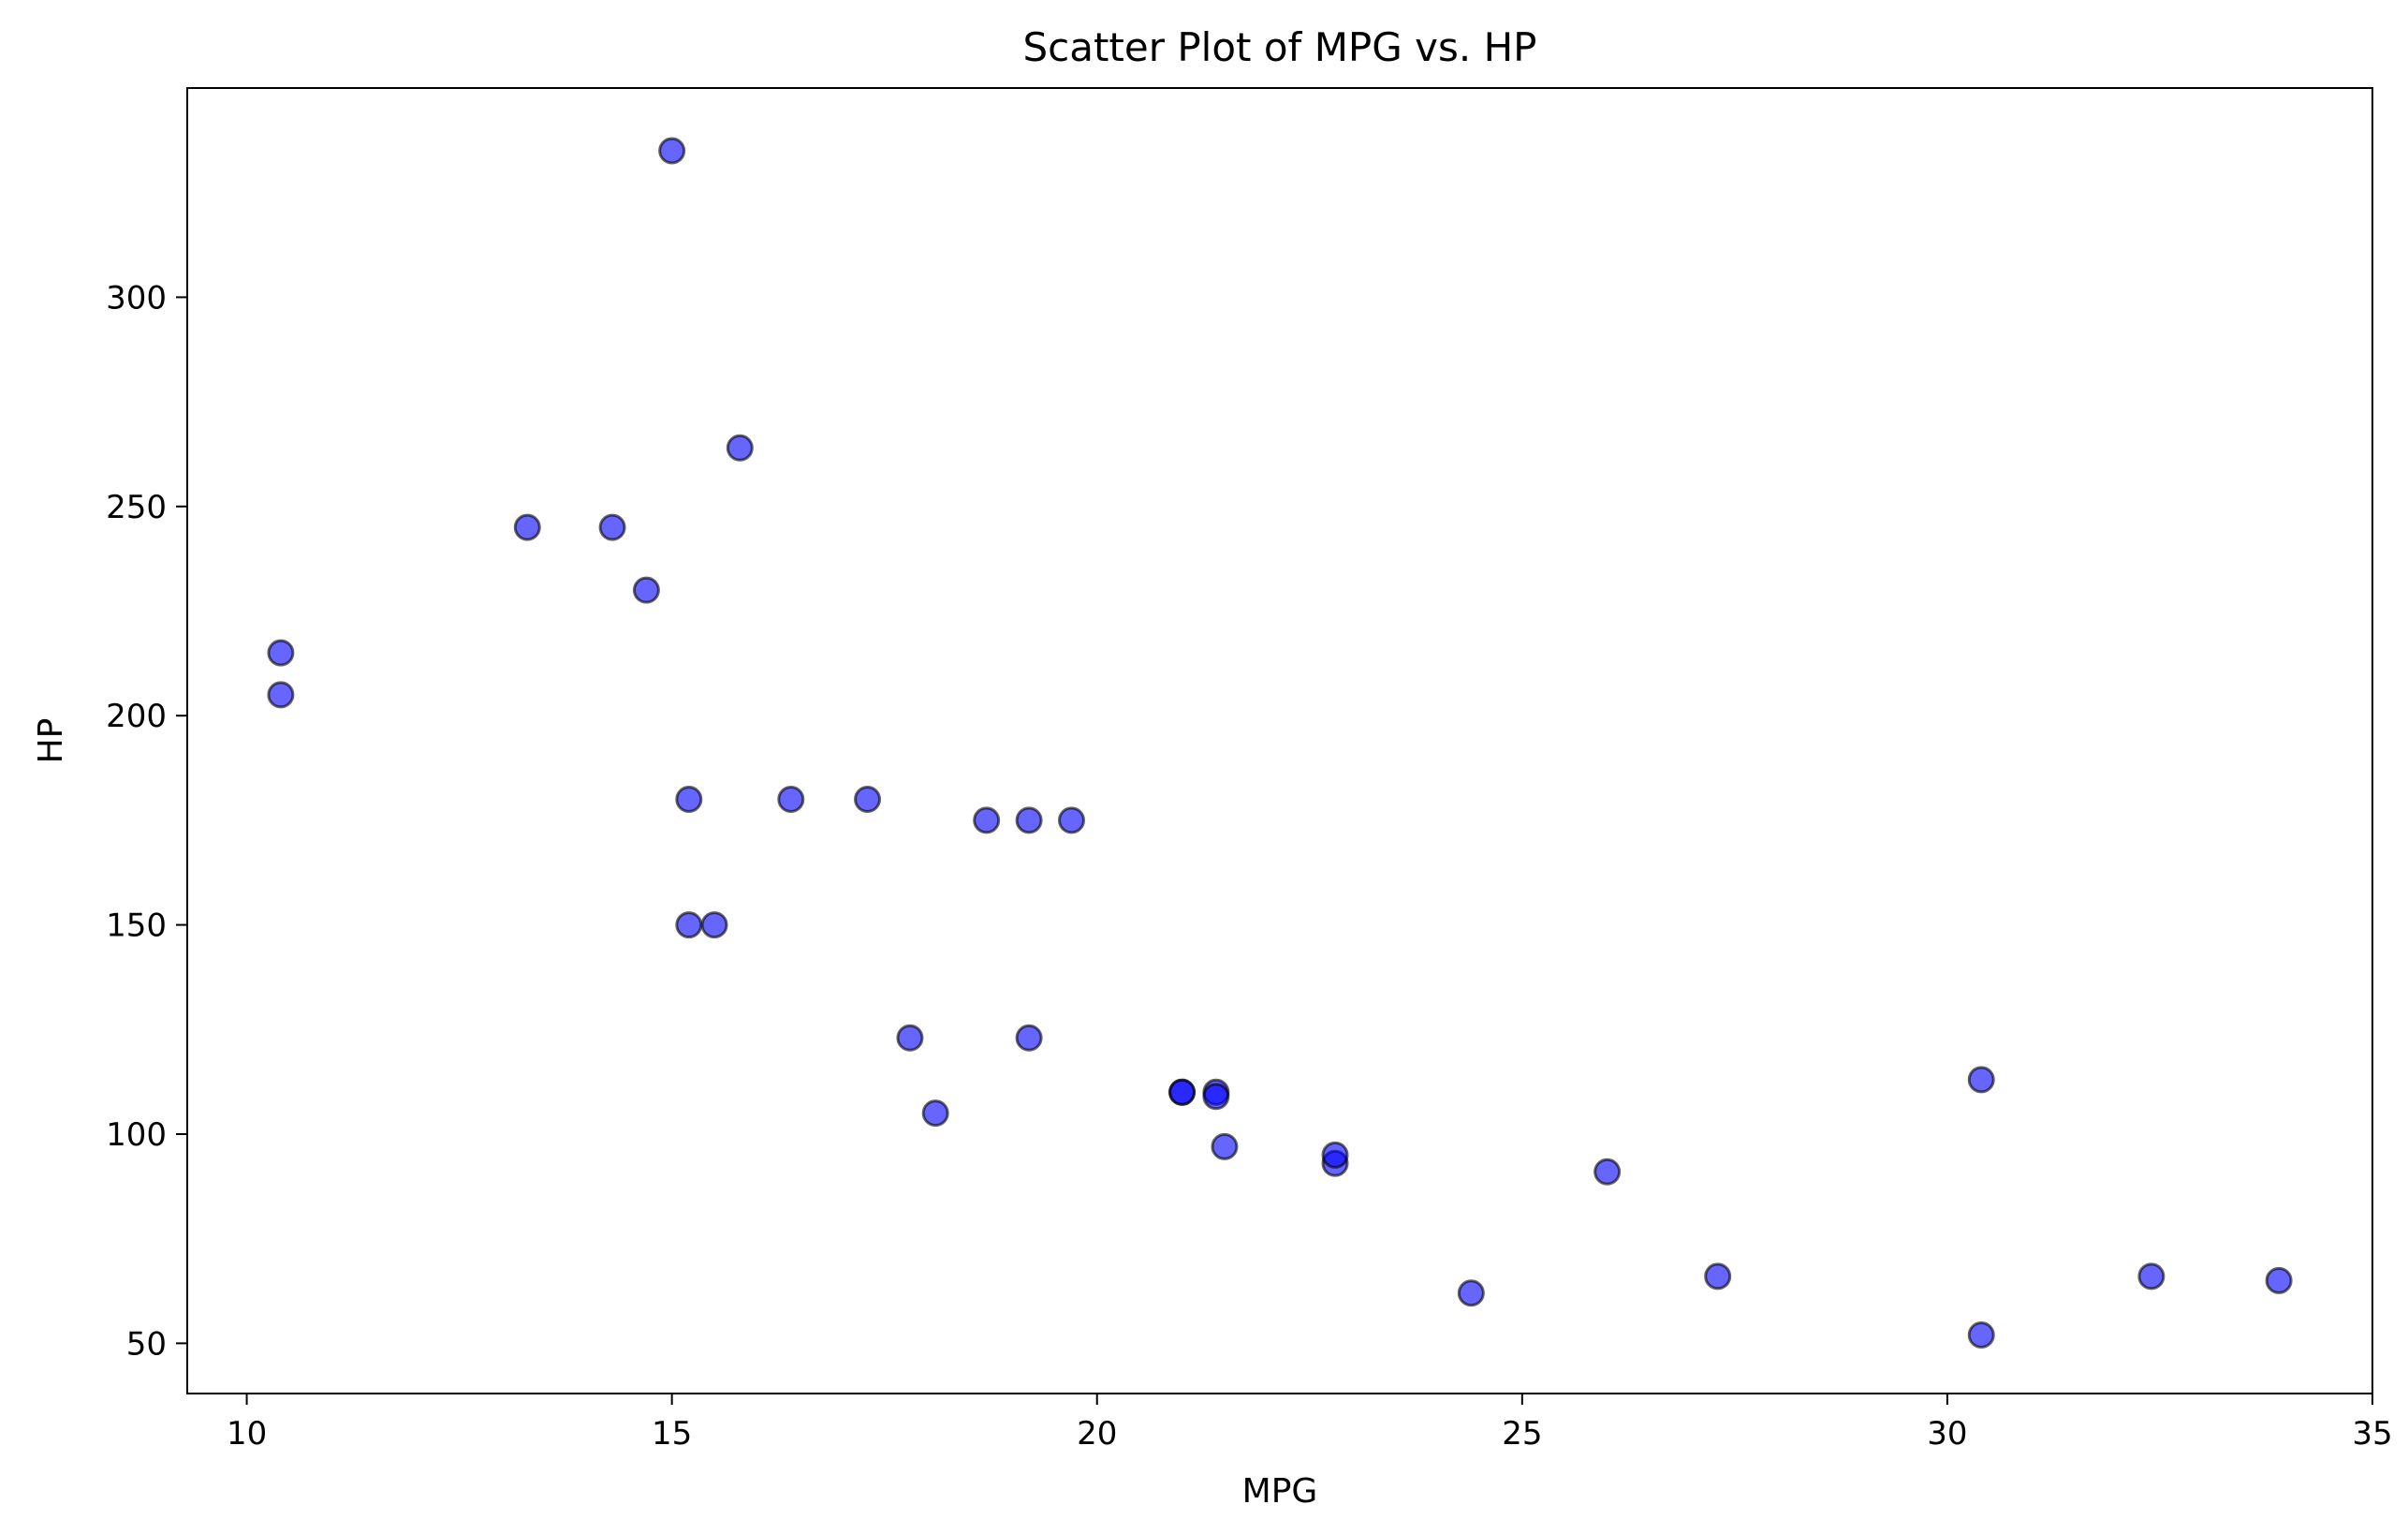 The image size is (2408, 1534). I want to click on chart-title: Scatter Plot of MPG vs. HP, so click(1279, 47).